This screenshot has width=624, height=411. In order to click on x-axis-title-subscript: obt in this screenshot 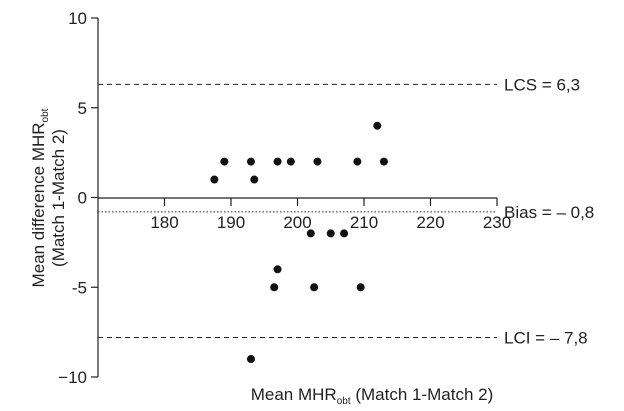, I will do `click(344, 401)`.